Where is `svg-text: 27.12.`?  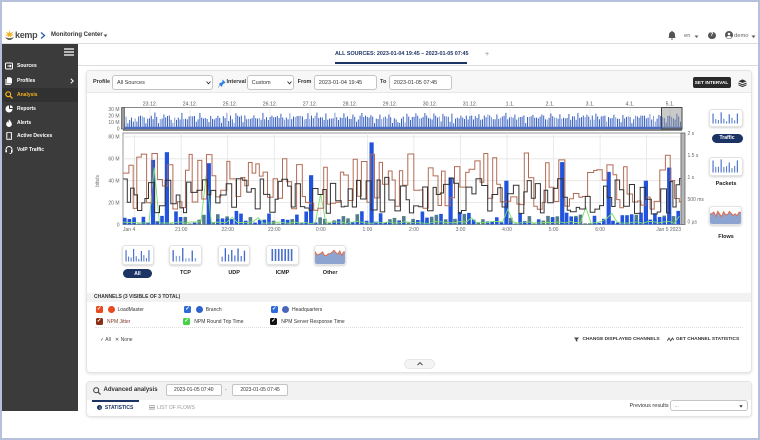 svg-text: 27.12. is located at coordinates (310, 105).